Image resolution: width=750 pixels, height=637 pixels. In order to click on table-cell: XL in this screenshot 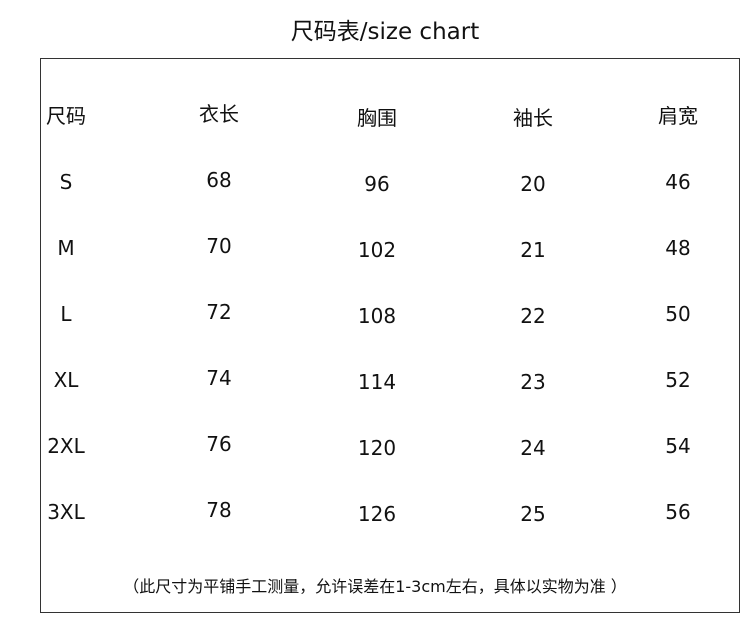, I will do `click(66, 380)`.